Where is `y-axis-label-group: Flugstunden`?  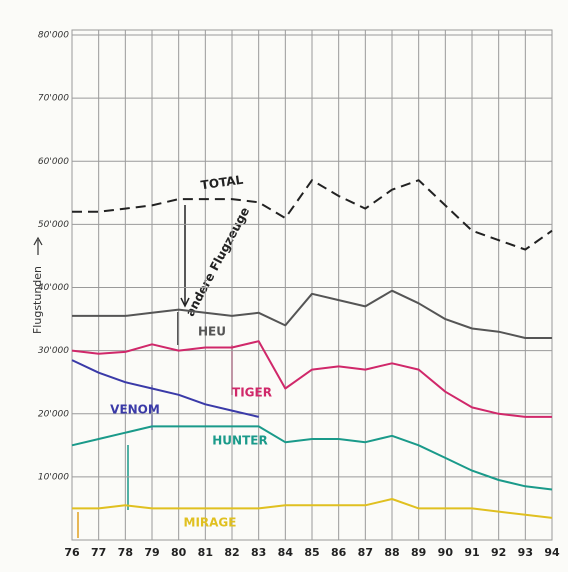 y-axis-label-group: Flugstunden is located at coordinates (37, 300).